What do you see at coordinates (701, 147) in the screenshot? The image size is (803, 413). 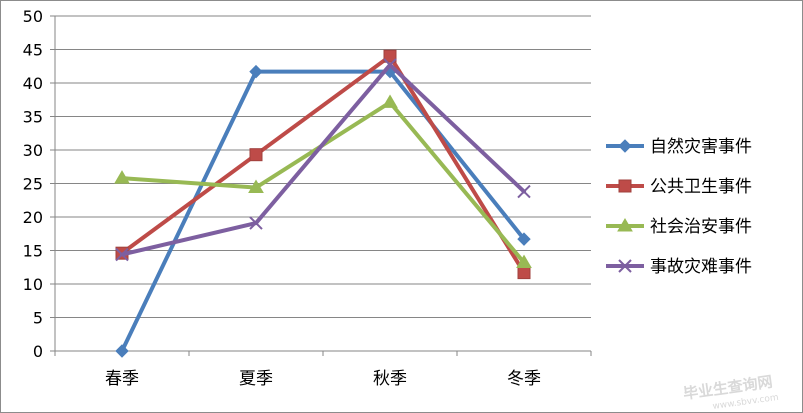 I see `legend-label-0: 自然灾害事件` at bounding box center [701, 147].